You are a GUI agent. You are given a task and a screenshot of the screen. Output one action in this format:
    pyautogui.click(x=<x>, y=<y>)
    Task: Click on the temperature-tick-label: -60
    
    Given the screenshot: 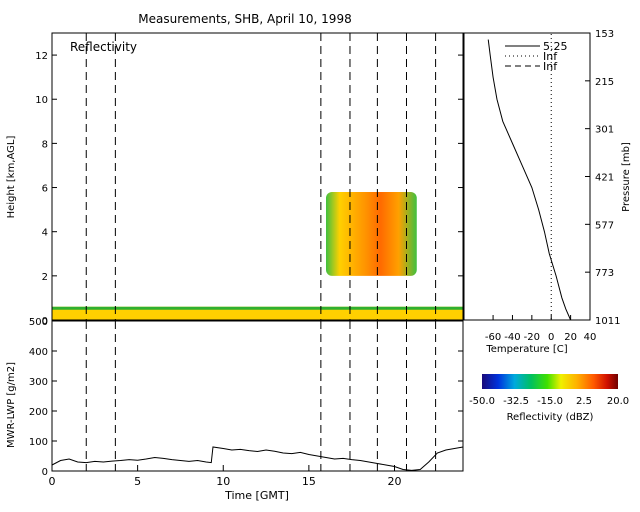 What is the action you would take?
    pyautogui.click(x=493, y=337)
    